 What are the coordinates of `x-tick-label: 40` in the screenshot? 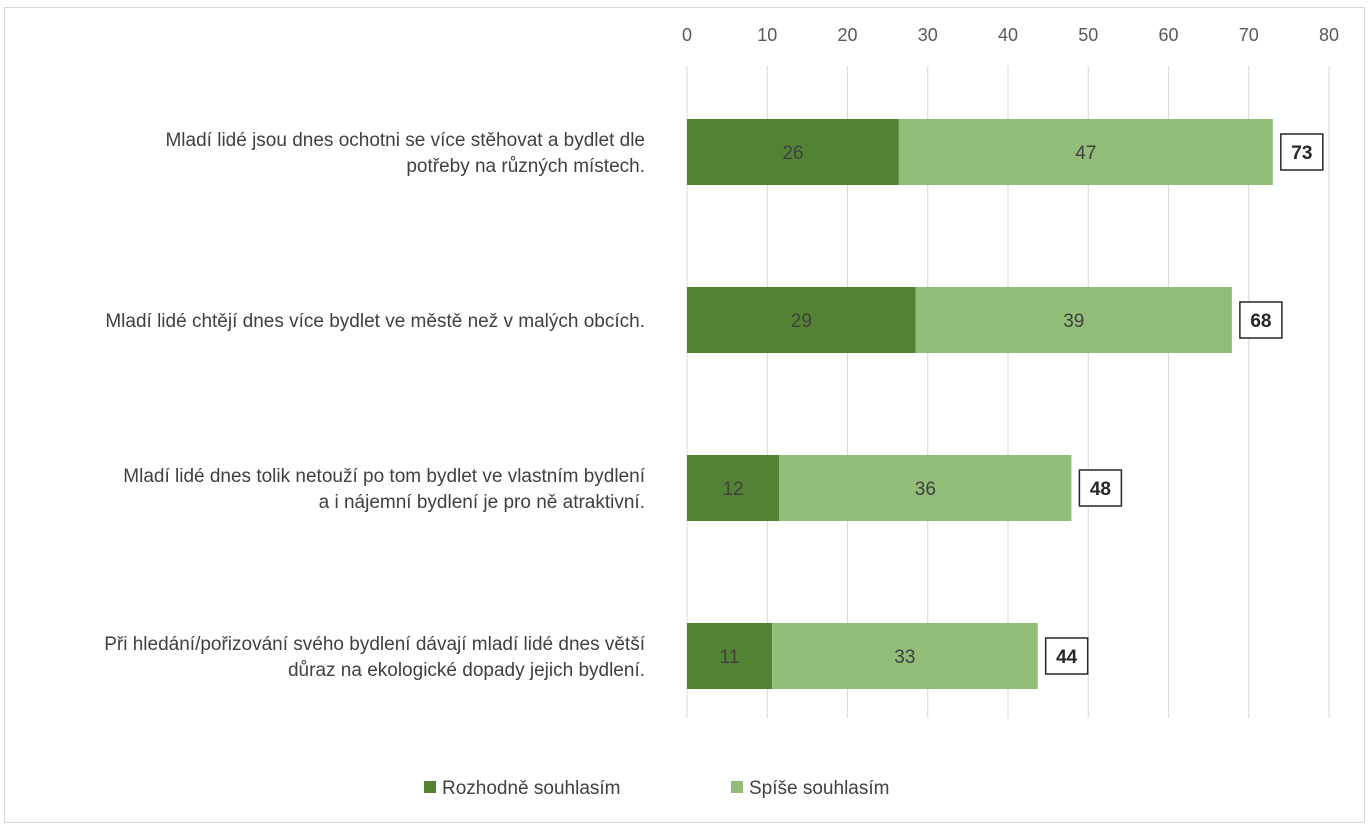 It's located at (1008, 35).